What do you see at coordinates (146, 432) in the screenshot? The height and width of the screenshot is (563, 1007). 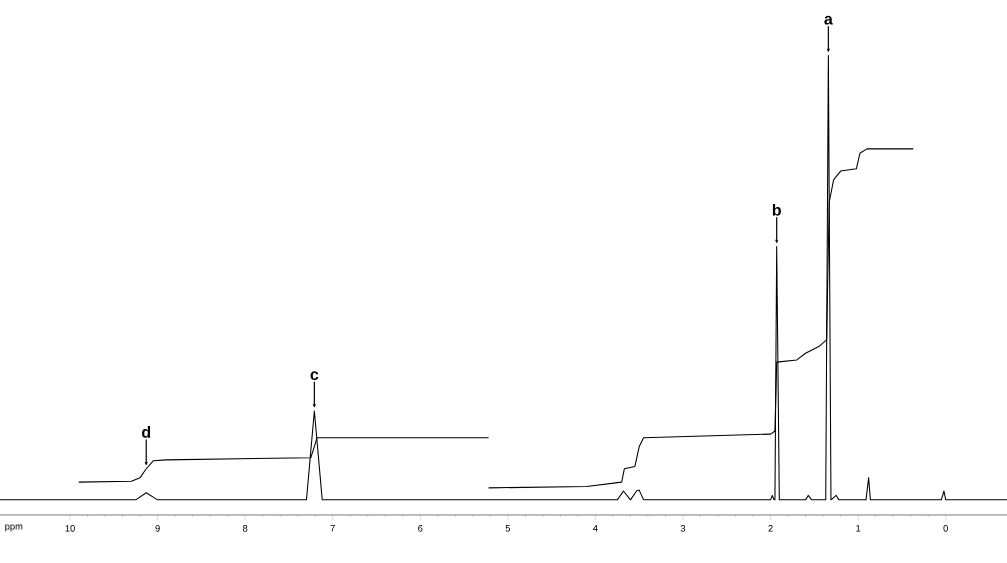 I see `annotation: d` at bounding box center [146, 432].